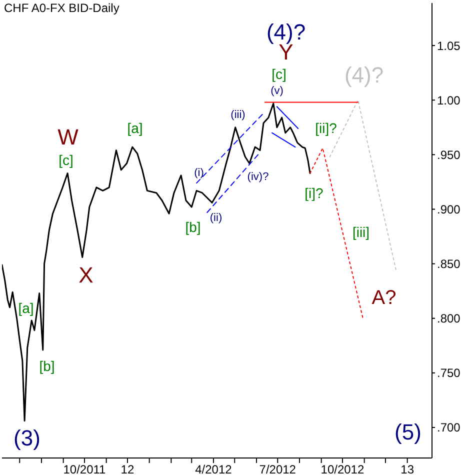 The width and height of the screenshot is (462, 475). Describe the element at coordinates (449, 319) in the screenshot. I see `y-tick-label: .800` at that location.